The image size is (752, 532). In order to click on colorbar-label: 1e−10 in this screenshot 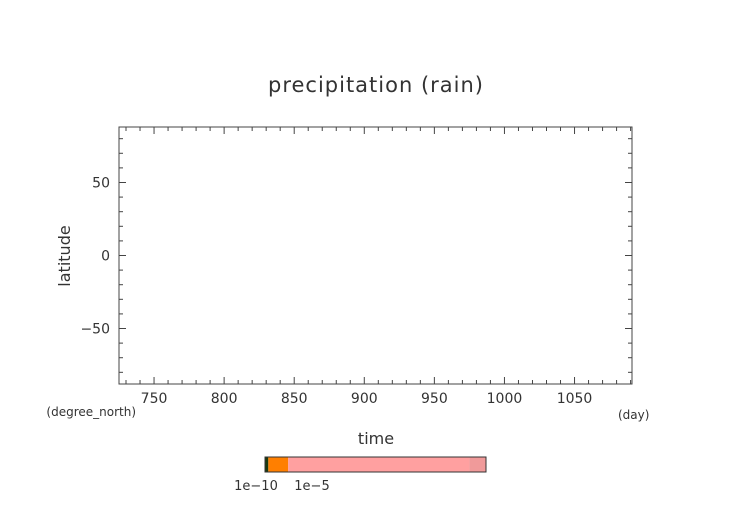, I will do `click(256, 486)`.